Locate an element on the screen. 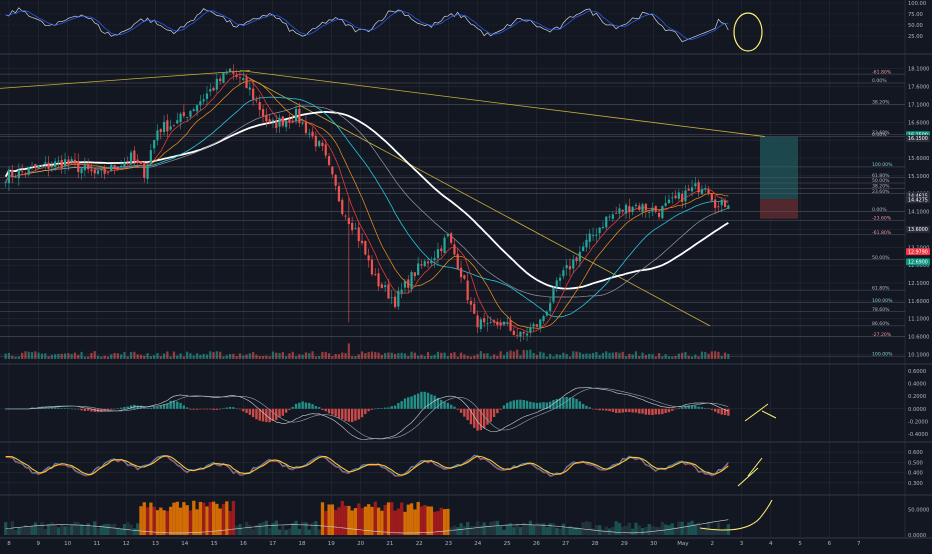 This screenshot has height=554, width=932. x-tick-label: 29 is located at coordinates (624, 544).